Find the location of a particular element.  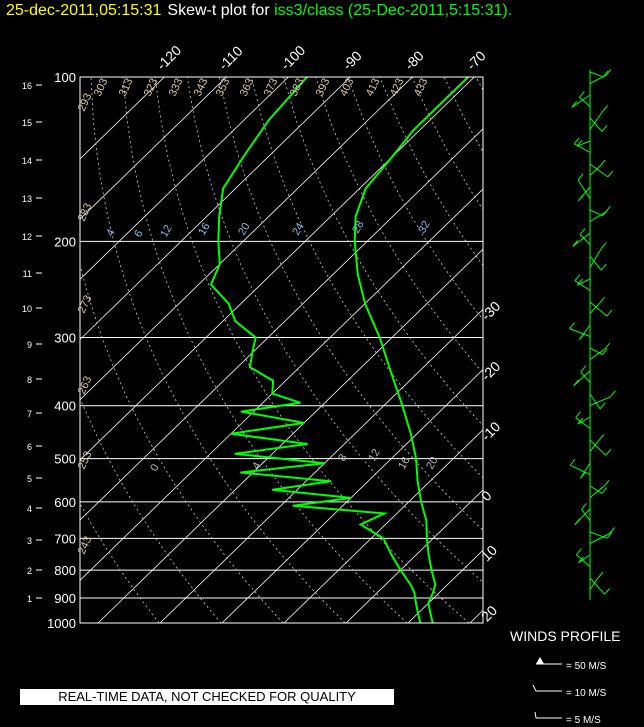

mixing-ratio-label: 12 is located at coordinates (166, 231).